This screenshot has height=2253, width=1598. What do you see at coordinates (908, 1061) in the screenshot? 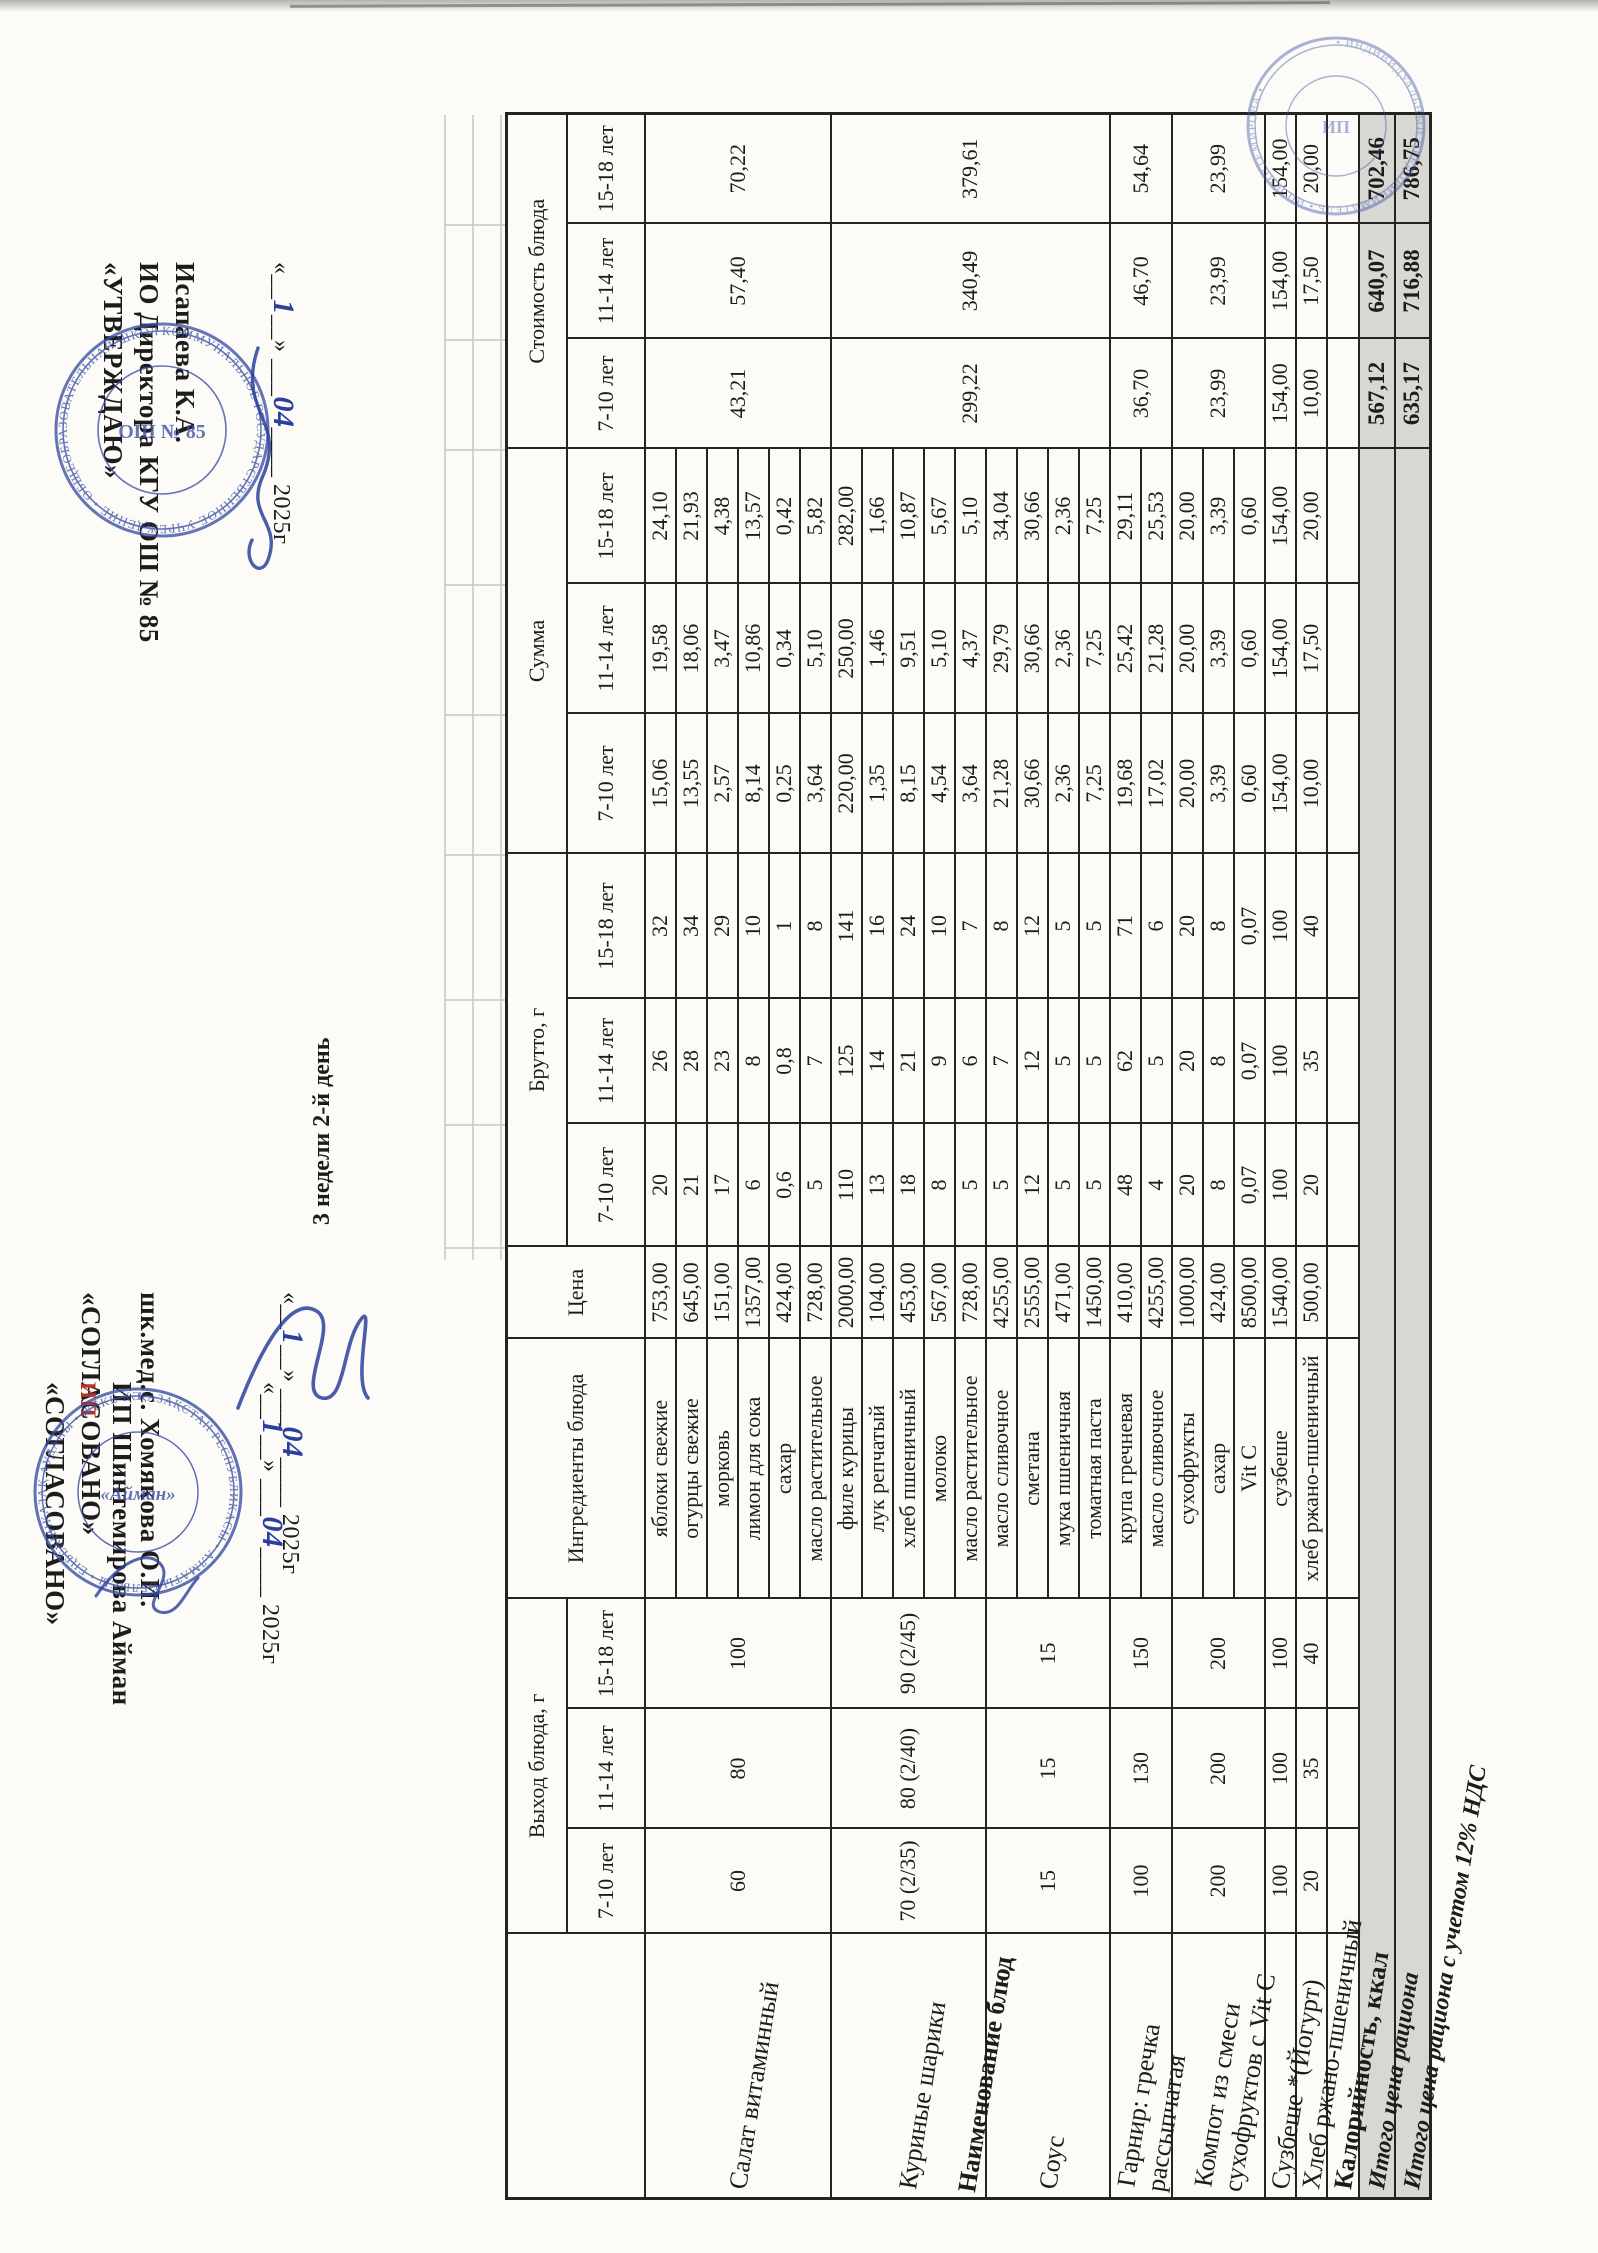
I see `brutto-value: 21` at bounding box center [908, 1061].